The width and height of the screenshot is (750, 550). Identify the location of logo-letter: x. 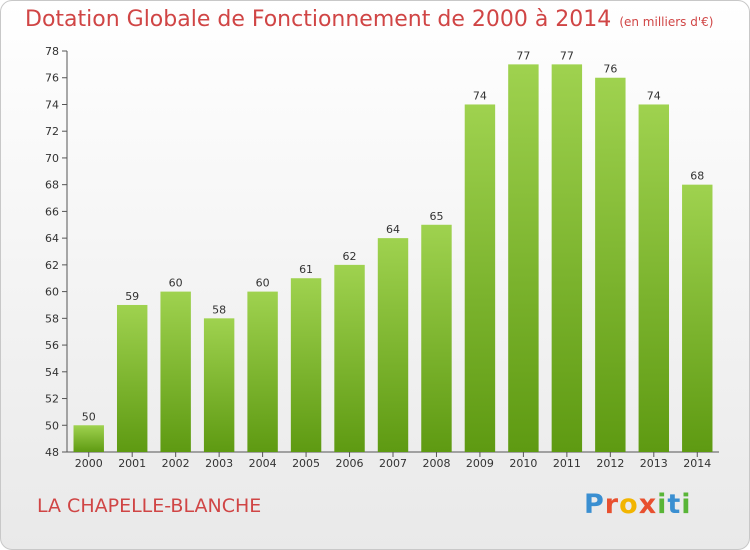
(648, 504).